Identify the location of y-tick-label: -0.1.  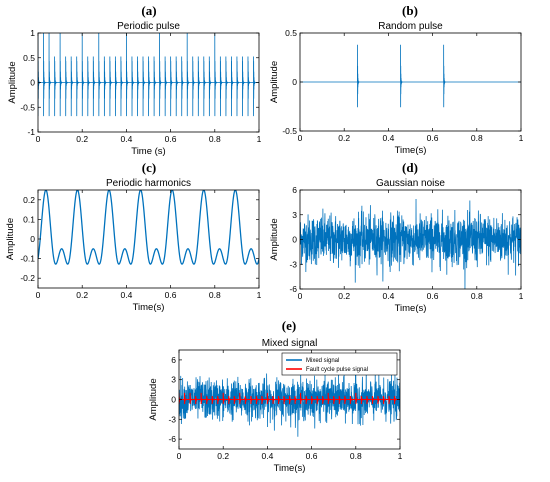
(27, 259).